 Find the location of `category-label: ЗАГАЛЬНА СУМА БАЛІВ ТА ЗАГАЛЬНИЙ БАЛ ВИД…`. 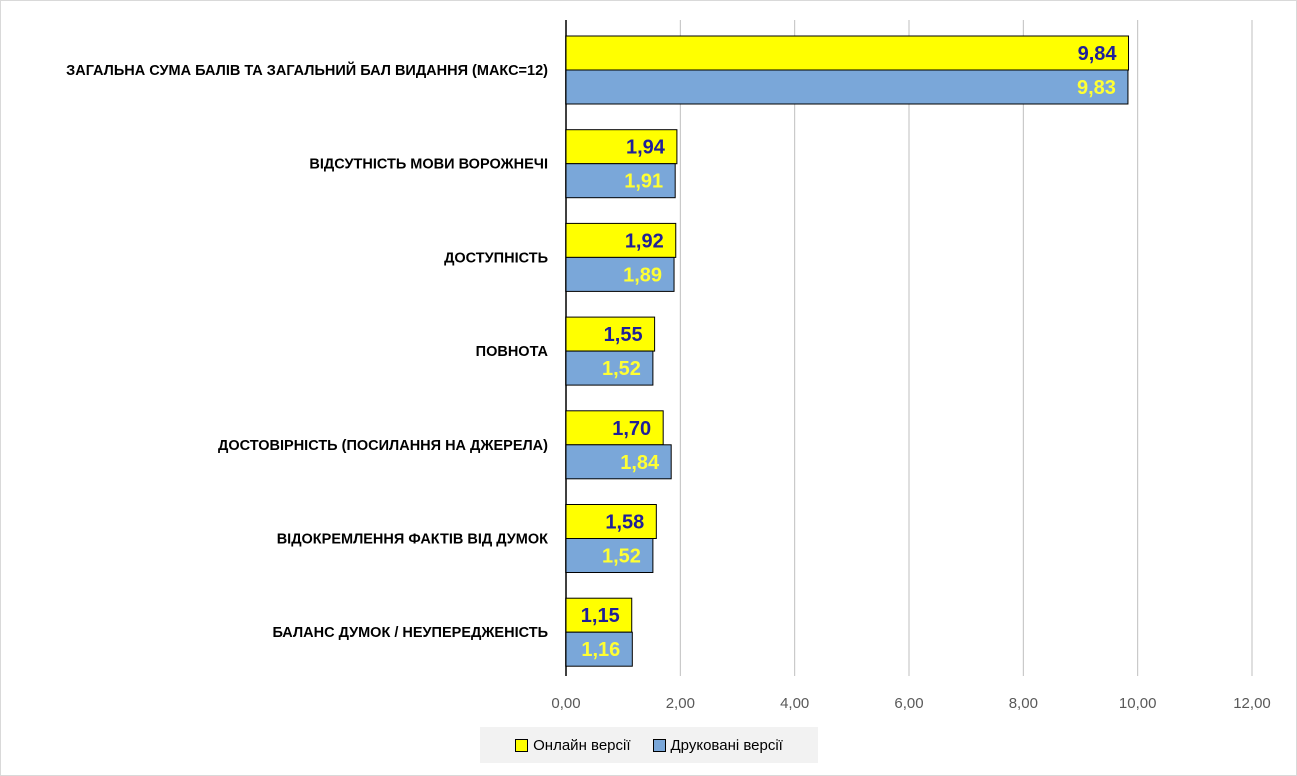

category-label: ЗАГАЛЬНА СУМА БАЛІВ ТА ЗАГАЛЬНИЙ БАЛ ВИД… is located at coordinates (307, 70).